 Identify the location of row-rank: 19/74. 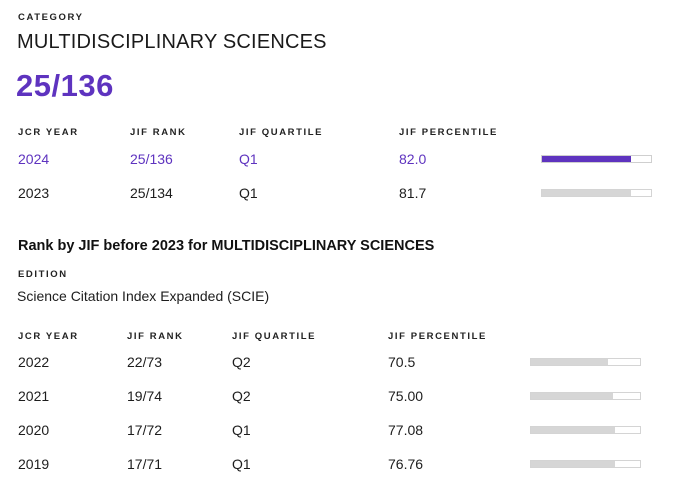
(145, 396).